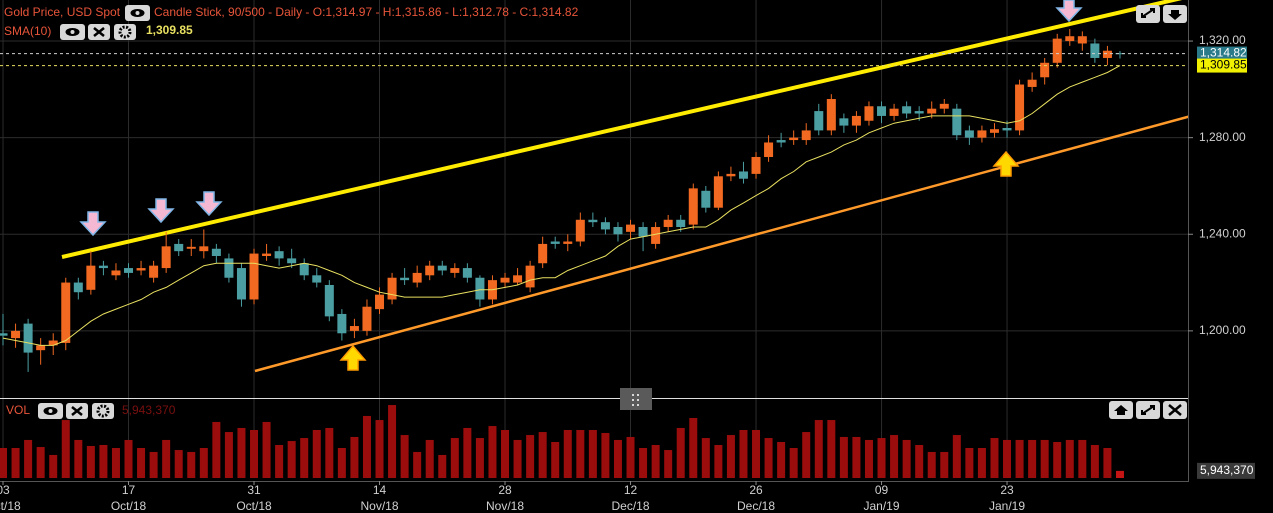 The height and width of the screenshot is (513, 1273). Describe the element at coordinates (1007, 490) in the screenshot. I see `x-tick-label: 23` at that location.